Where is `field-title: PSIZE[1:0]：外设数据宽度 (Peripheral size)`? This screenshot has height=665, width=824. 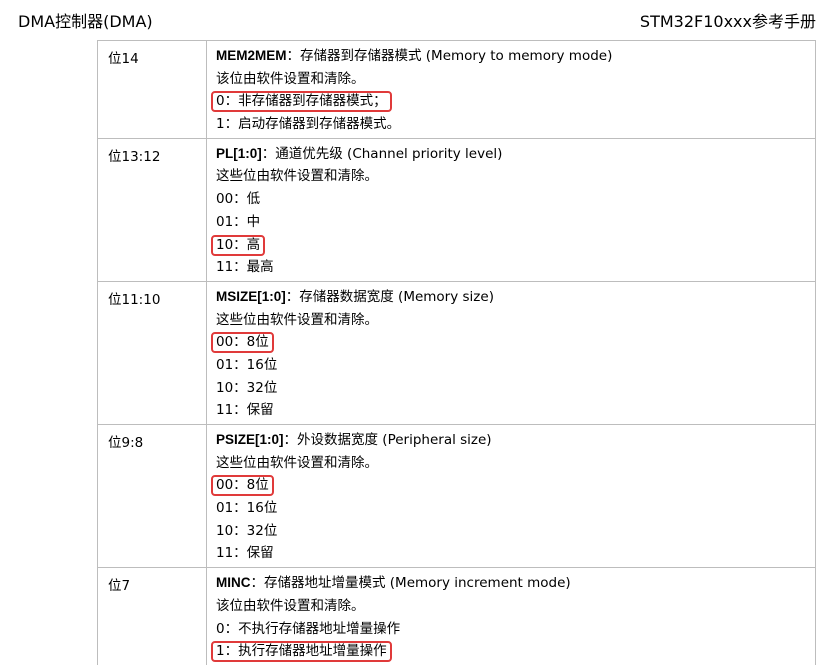 field-title: PSIZE[1:0]：外设数据宽度 (Peripheral size) is located at coordinates (515, 440).